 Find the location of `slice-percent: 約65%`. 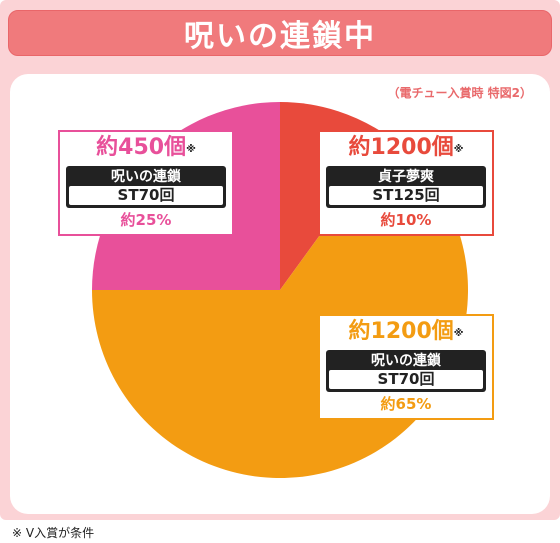

slice-percent: 約65% is located at coordinates (406, 404).